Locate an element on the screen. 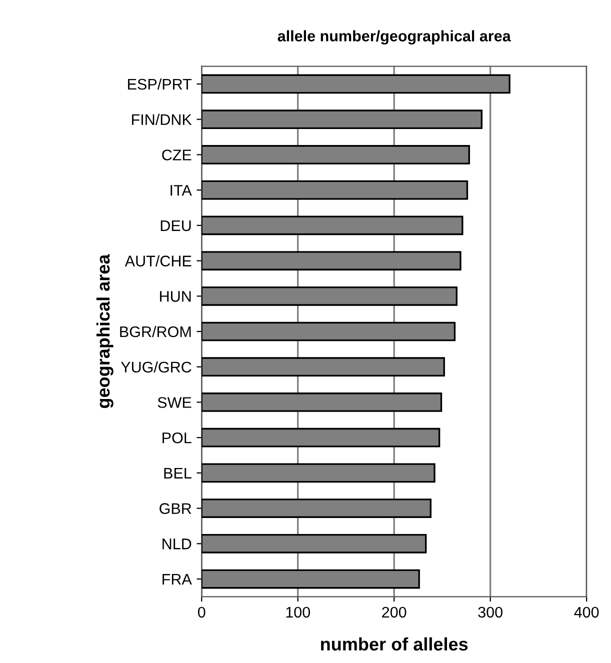 The height and width of the screenshot is (663, 611). x-tick-label: 100 is located at coordinates (298, 612).